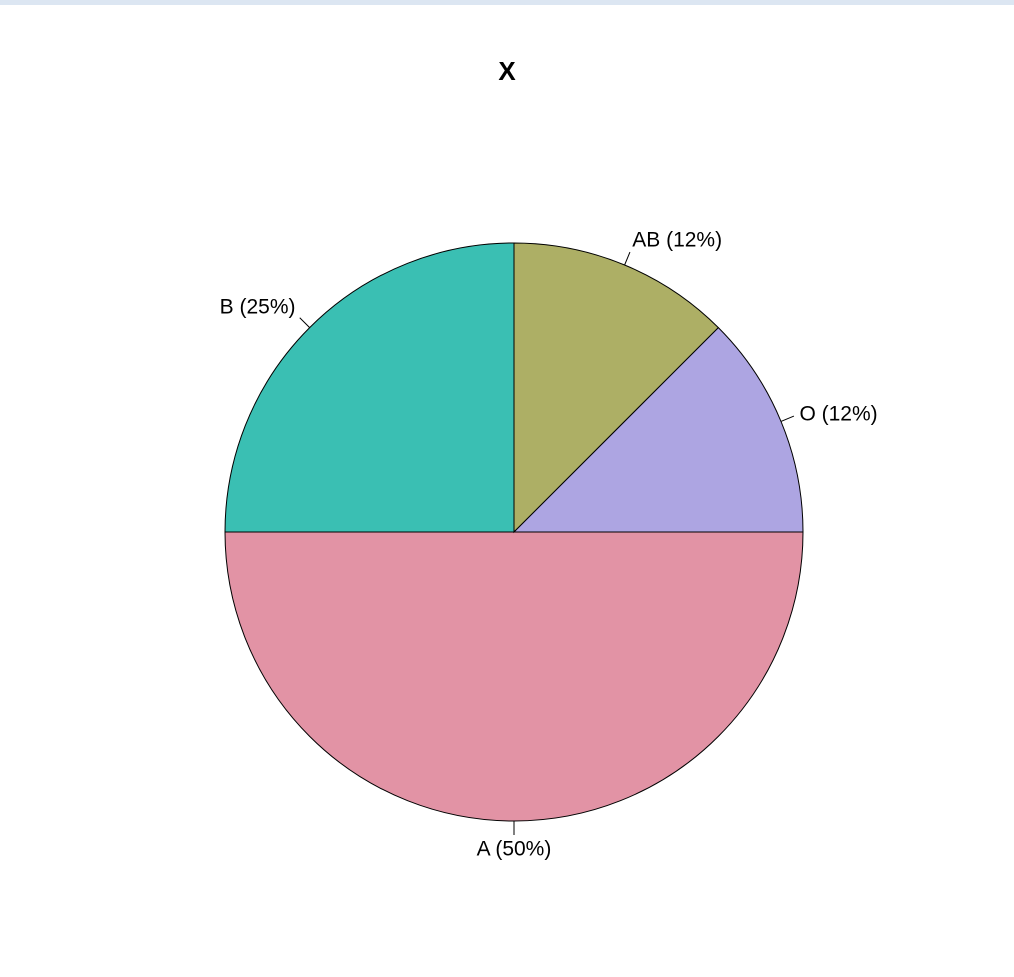 The image size is (1014, 977). Describe the element at coordinates (677, 240) in the screenshot. I see `pie-label-ab: AB (12%)` at that location.